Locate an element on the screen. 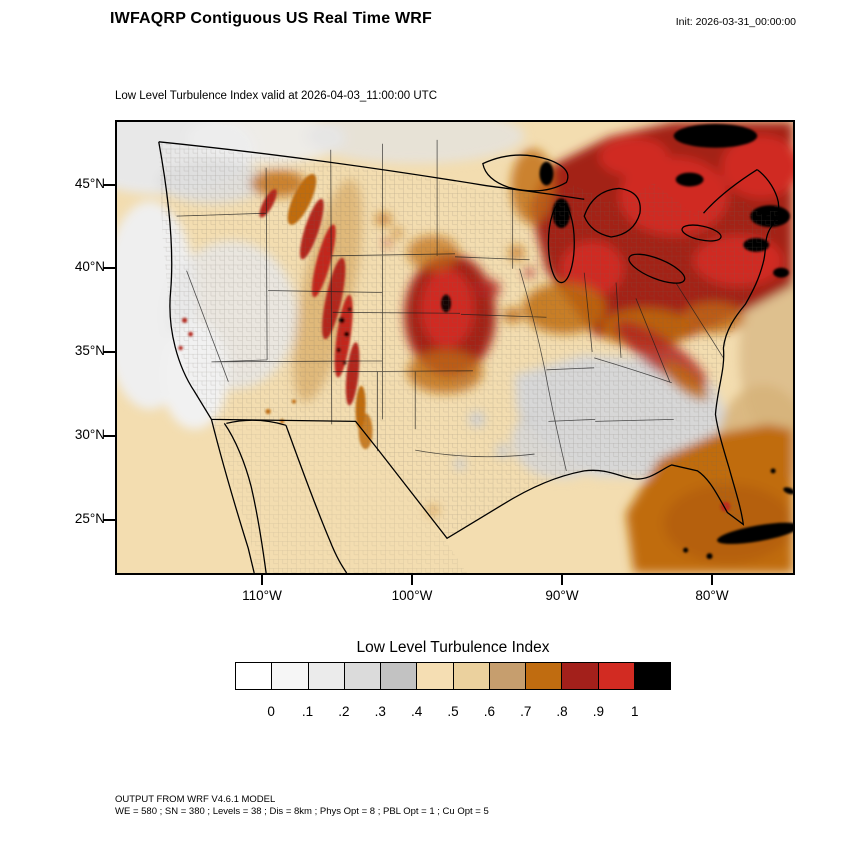 Image resolution: width=850 pixels, height=850 pixels. legend-tick: .5 is located at coordinates (453, 711).